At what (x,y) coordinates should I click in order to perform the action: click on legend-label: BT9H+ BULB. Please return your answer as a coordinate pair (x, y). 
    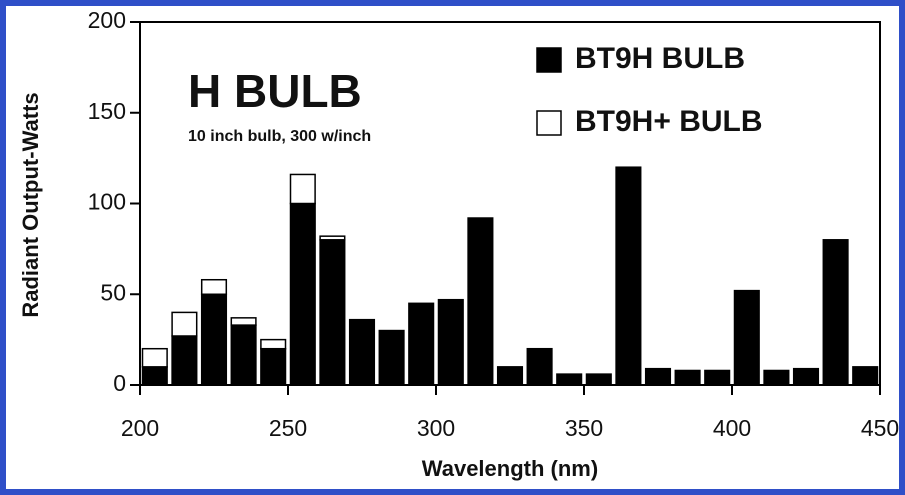
    Looking at the image, I should click on (669, 121).